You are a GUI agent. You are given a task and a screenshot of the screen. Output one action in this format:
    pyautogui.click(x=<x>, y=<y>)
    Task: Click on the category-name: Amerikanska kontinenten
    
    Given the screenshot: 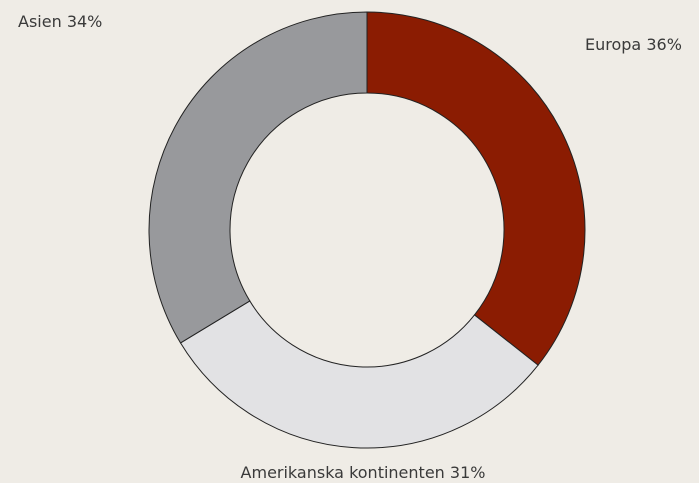 What is the action you would take?
    pyautogui.click(x=343, y=472)
    